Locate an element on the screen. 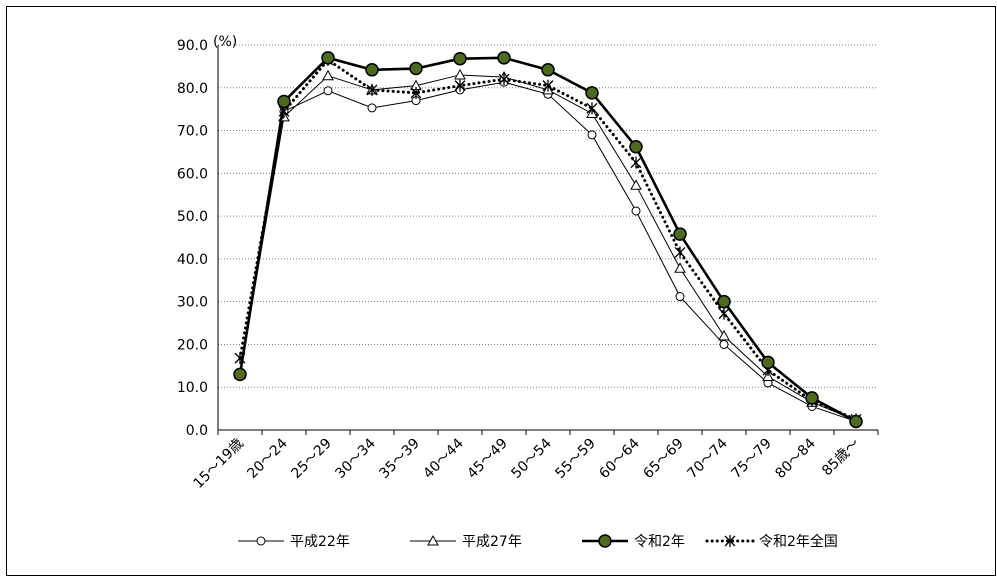  x-tick-label: 40～44 is located at coordinates (443, 458).